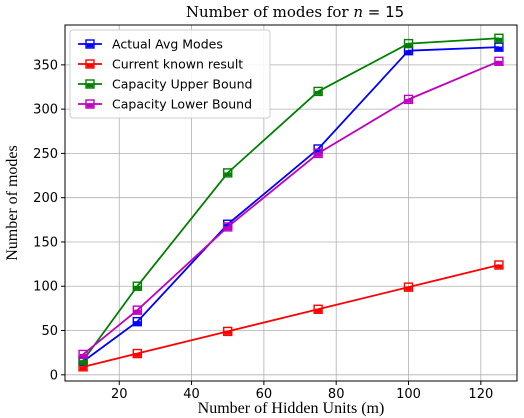 The width and height of the screenshot is (524, 418). What do you see at coordinates (394, 12) in the screenshot?
I see `chart-title-number: 15` at bounding box center [394, 12].